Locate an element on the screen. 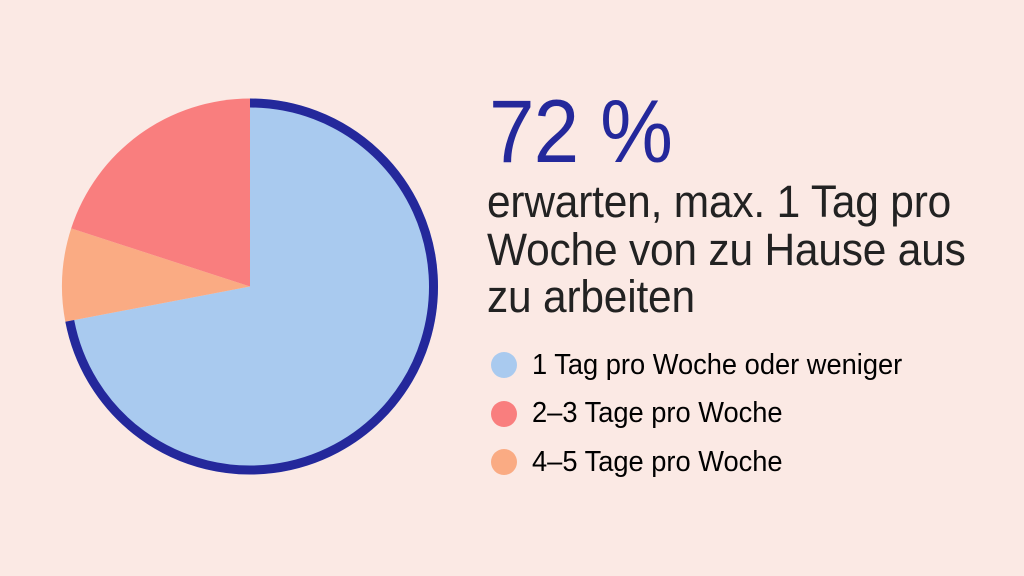  legend-item-2: 4–5 Tage pro Woche is located at coordinates (708, 462).